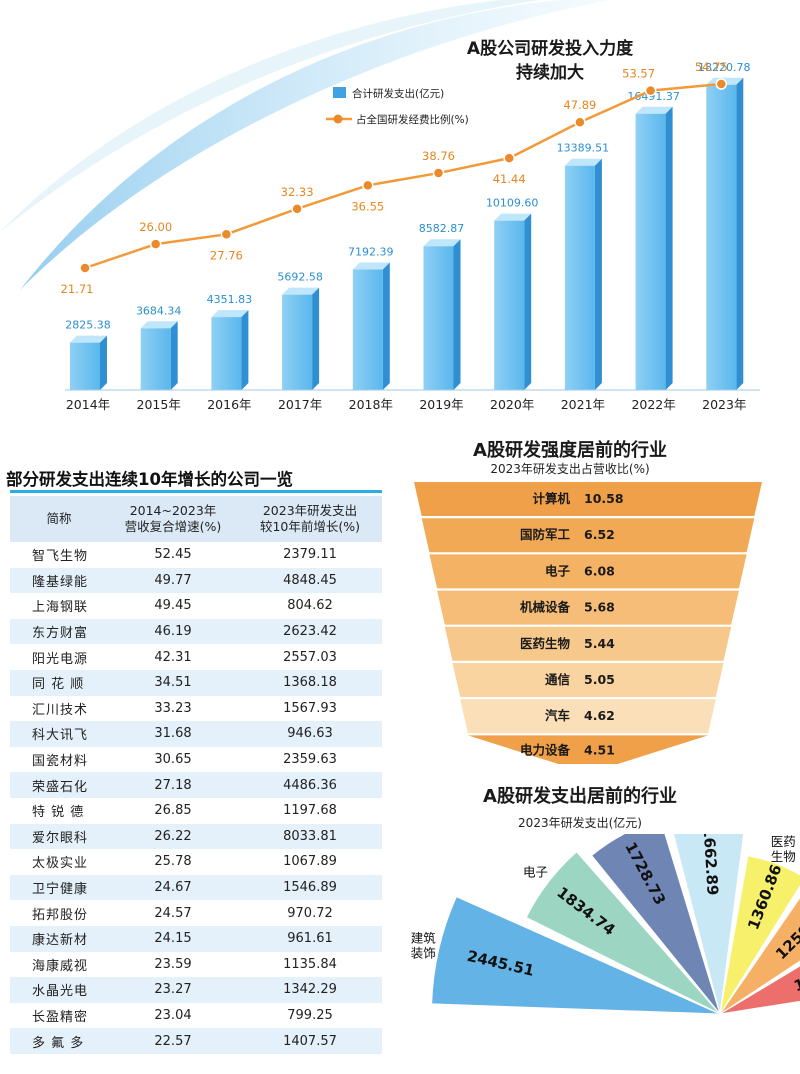  What do you see at coordinates (300, 277) in the screenshot?
I see `bar-value-label: 5692.58` at bounding box center [300, 277].